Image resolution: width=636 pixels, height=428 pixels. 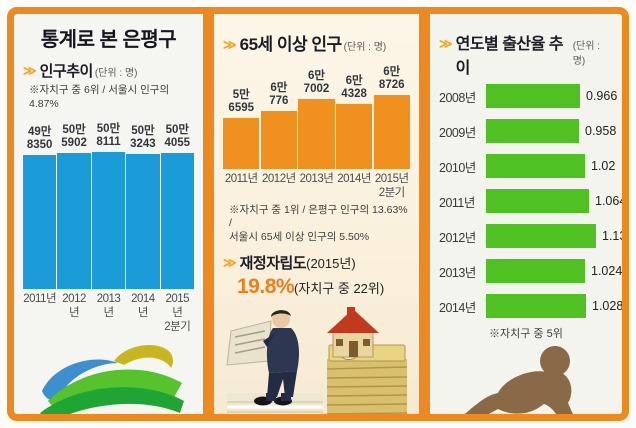 I want to click on bar-row: 2014년 1.028, so click(x=530, y=306).